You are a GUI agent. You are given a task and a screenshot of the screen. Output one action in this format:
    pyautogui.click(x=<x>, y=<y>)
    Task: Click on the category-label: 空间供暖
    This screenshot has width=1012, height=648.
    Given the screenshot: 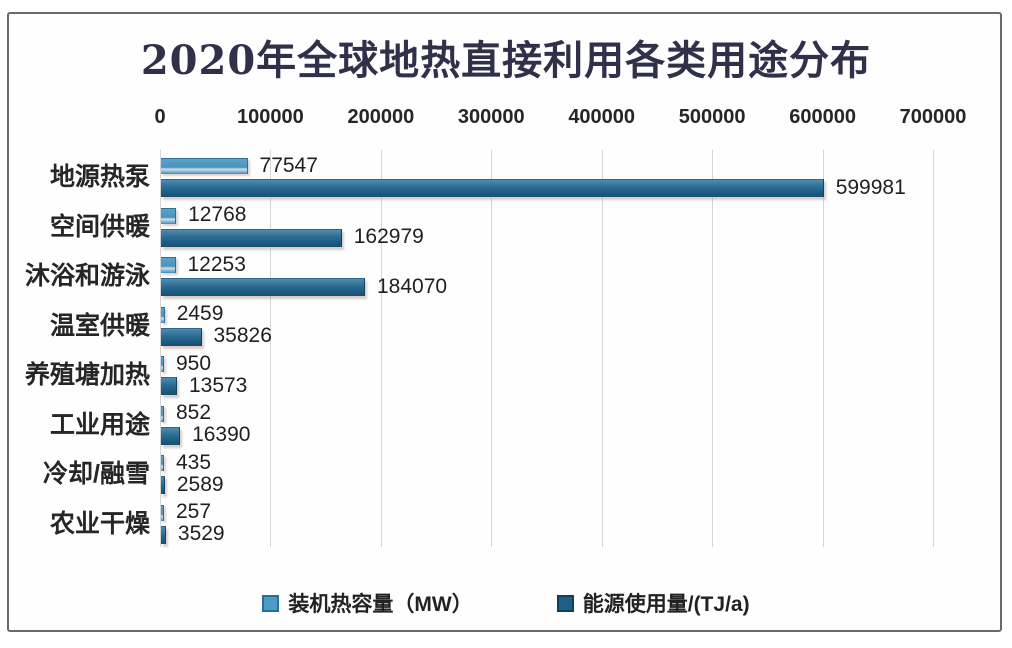 What is the action you would take?
    pyautogui.click(x=99, y=226)
    